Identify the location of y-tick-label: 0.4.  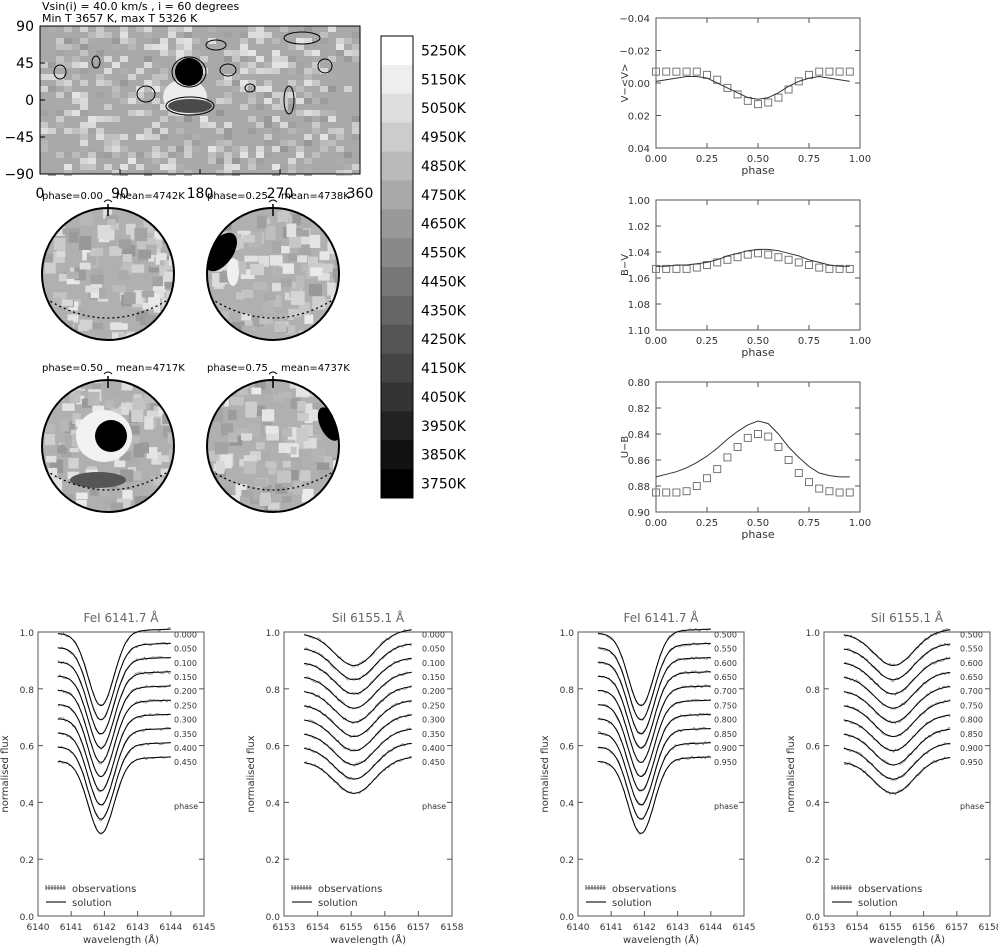
(27, 804).